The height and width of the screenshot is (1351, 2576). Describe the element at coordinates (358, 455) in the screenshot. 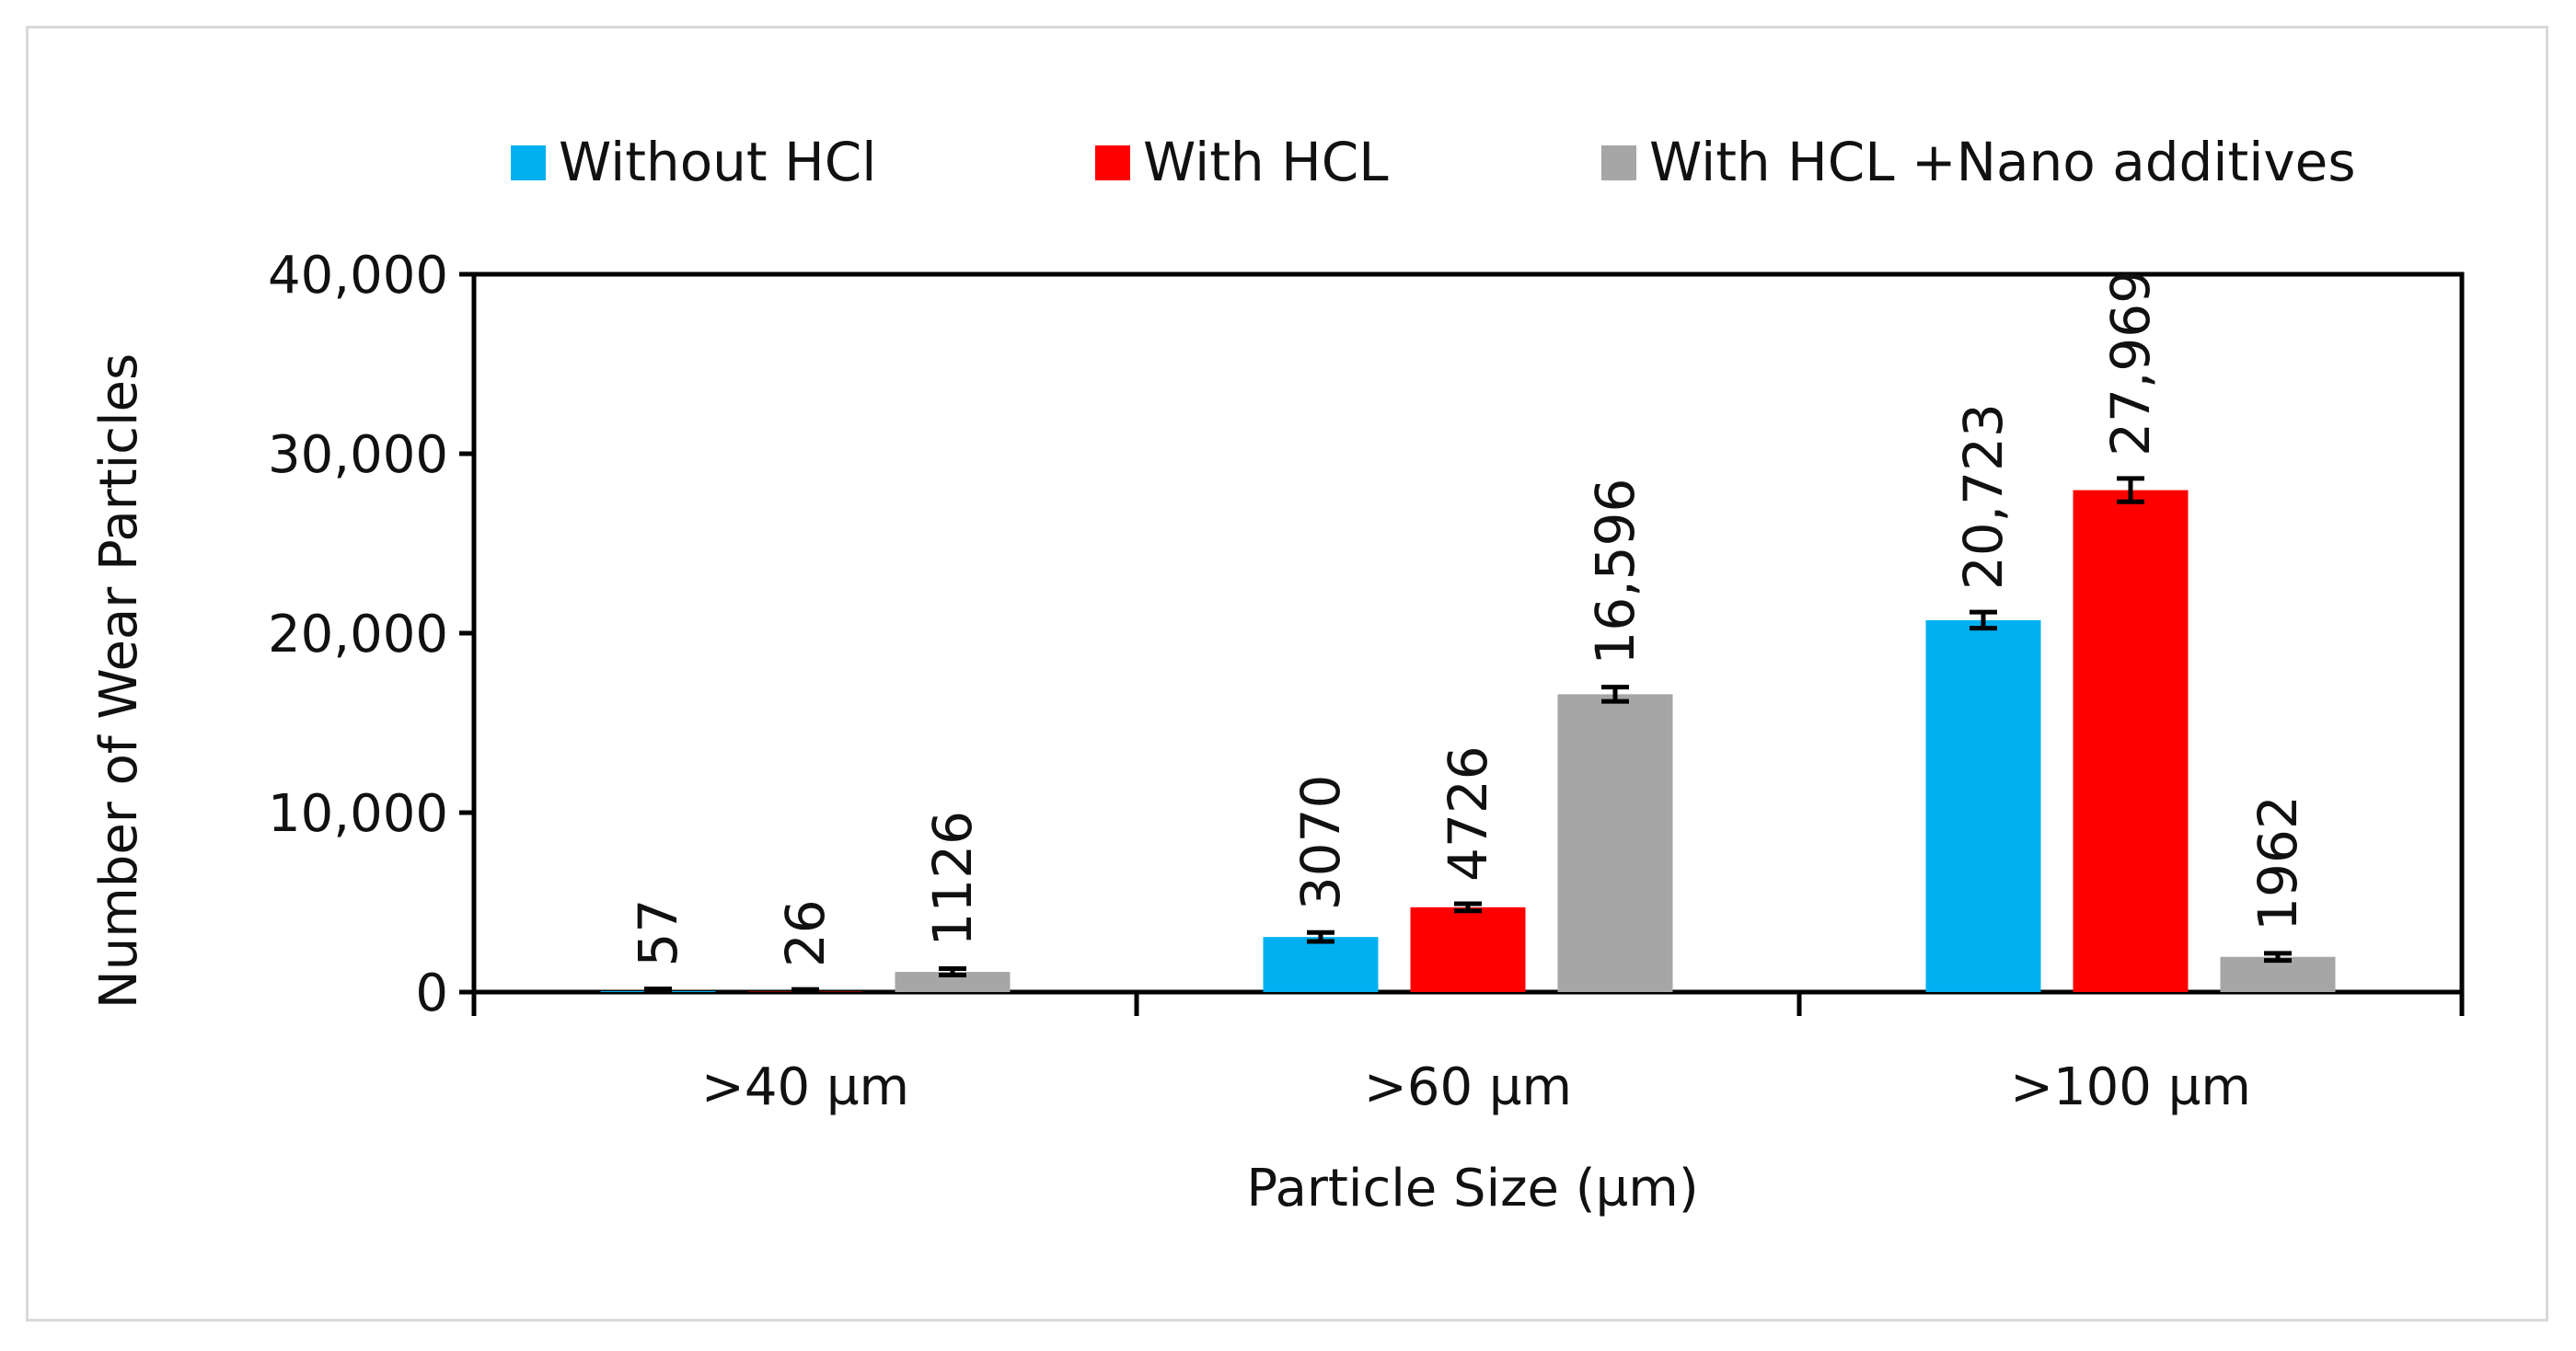

I see `y-tick-label: 30,000` at that location.